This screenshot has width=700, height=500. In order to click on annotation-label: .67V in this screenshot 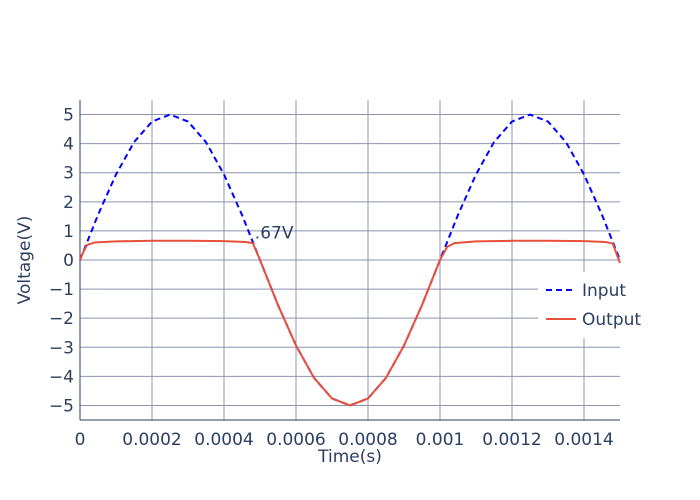, I will do `click(274, 234)`.